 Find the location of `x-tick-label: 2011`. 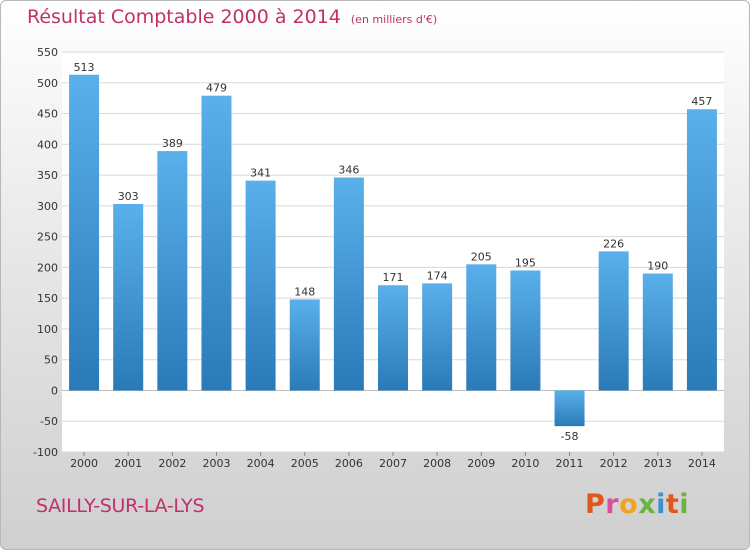

x-tick-label: 2011 is located at coordinates (570, 463).